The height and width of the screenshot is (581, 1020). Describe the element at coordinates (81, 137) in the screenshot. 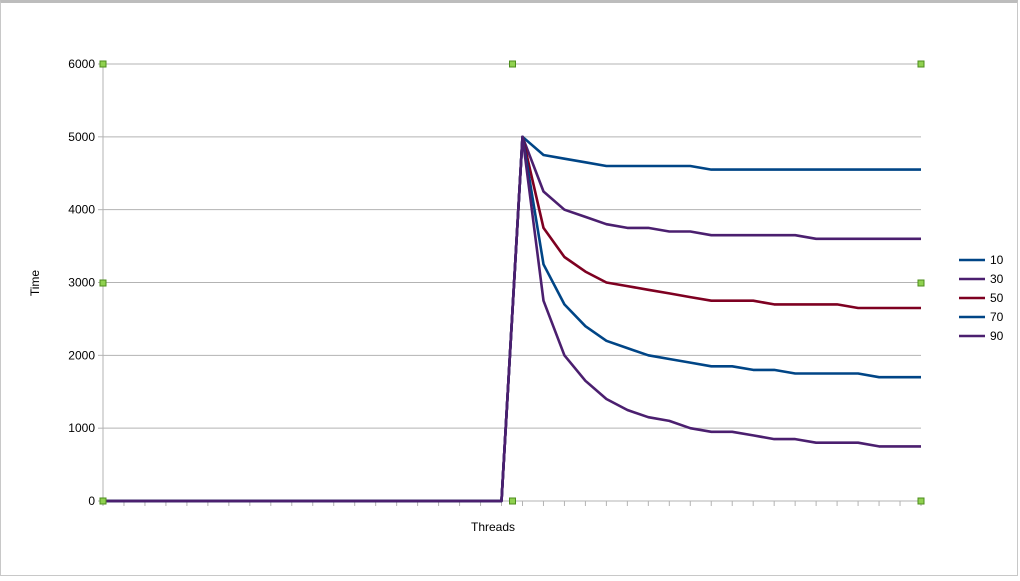

I see `y-tick-label: 5000` at that location.